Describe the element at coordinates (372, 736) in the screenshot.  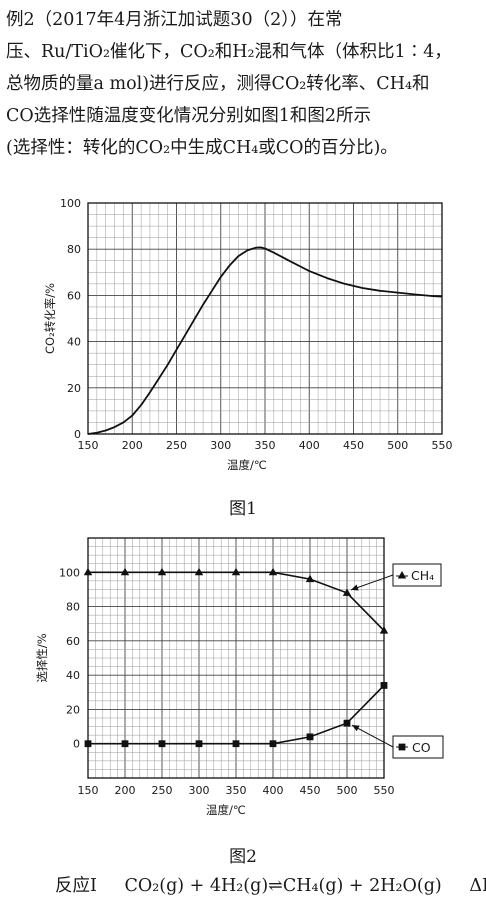
I see `callout-arrow-co` at that location.